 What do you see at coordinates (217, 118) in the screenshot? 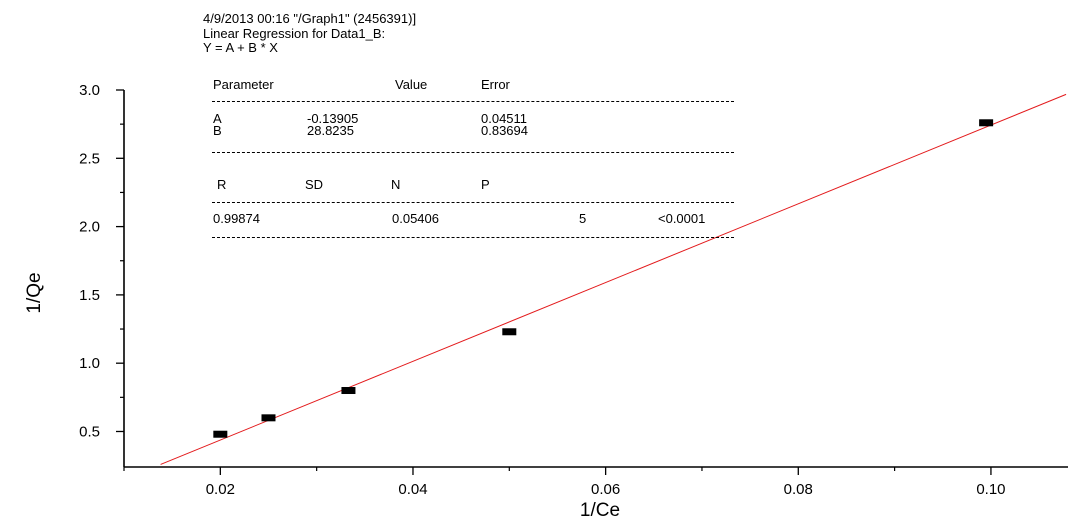
I see `param-a-name: A` at bounding box center [217, 118].